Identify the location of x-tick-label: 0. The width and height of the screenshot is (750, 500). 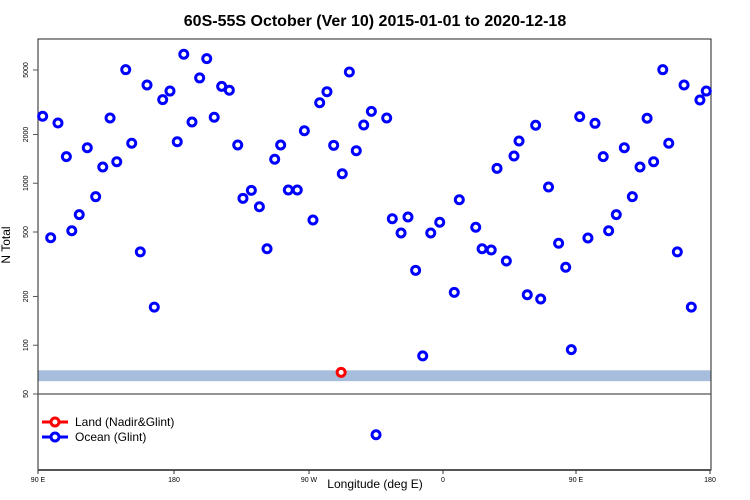
(443, 480).